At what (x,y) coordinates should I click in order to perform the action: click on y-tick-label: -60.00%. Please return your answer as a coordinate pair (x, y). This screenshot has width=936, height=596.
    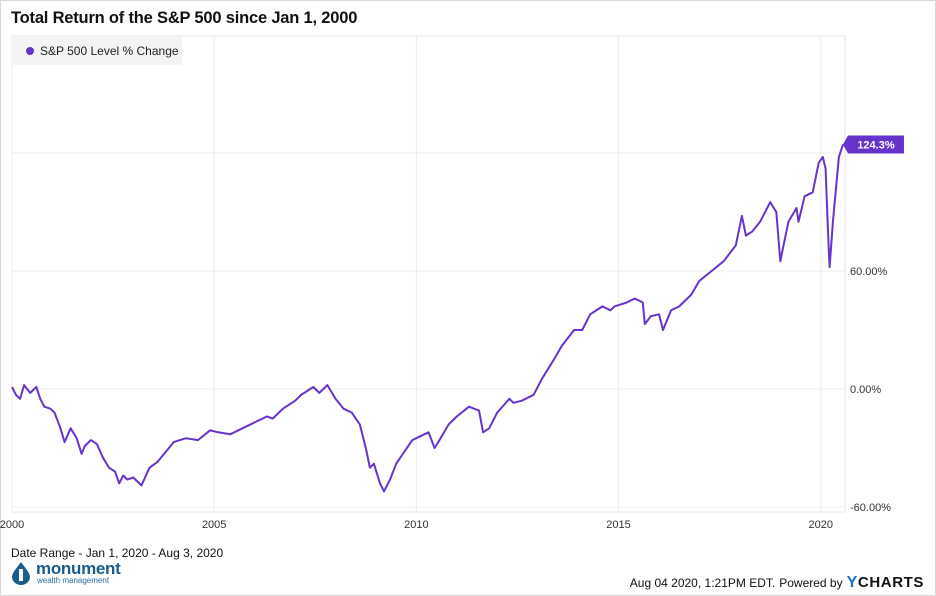
    Looking at the image, I should click on (870, 508).